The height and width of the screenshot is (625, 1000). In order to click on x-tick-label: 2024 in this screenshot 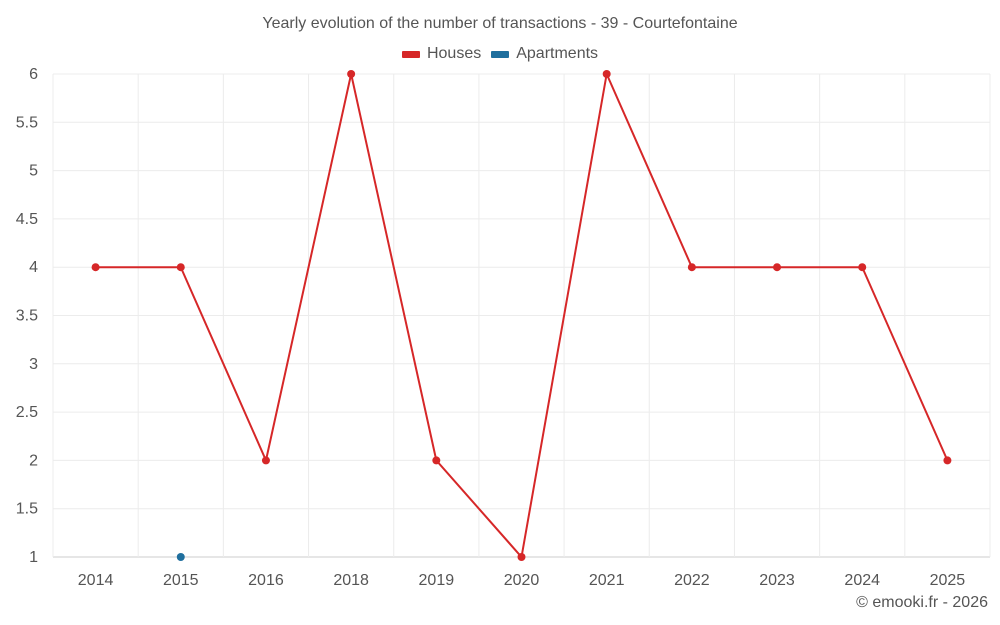, I will do `click(862, 580)`.